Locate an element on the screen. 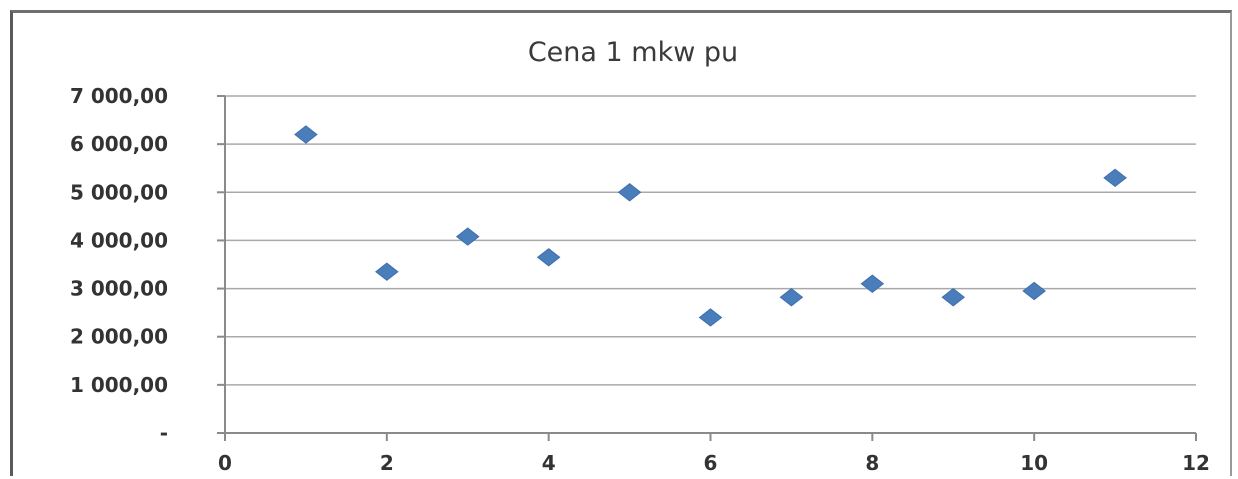 This screenshot has height=479, width=1238. y-tick-label: - is located at coordinates (164, 433).